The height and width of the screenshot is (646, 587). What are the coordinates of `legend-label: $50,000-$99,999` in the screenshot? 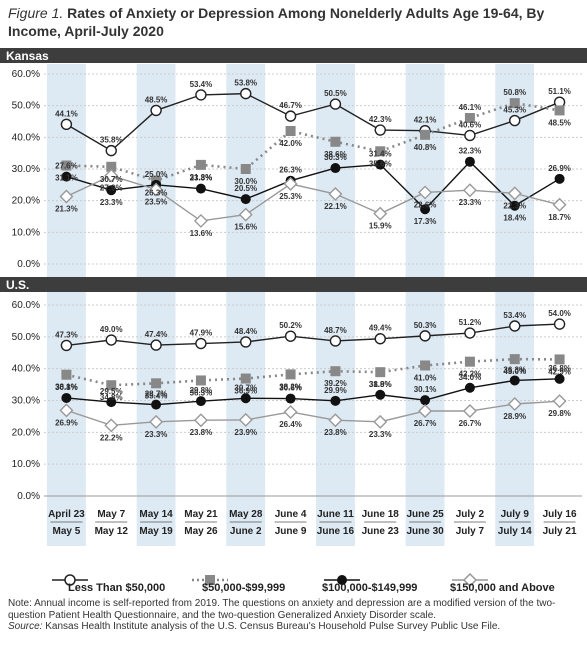 It's located at (244, 588).